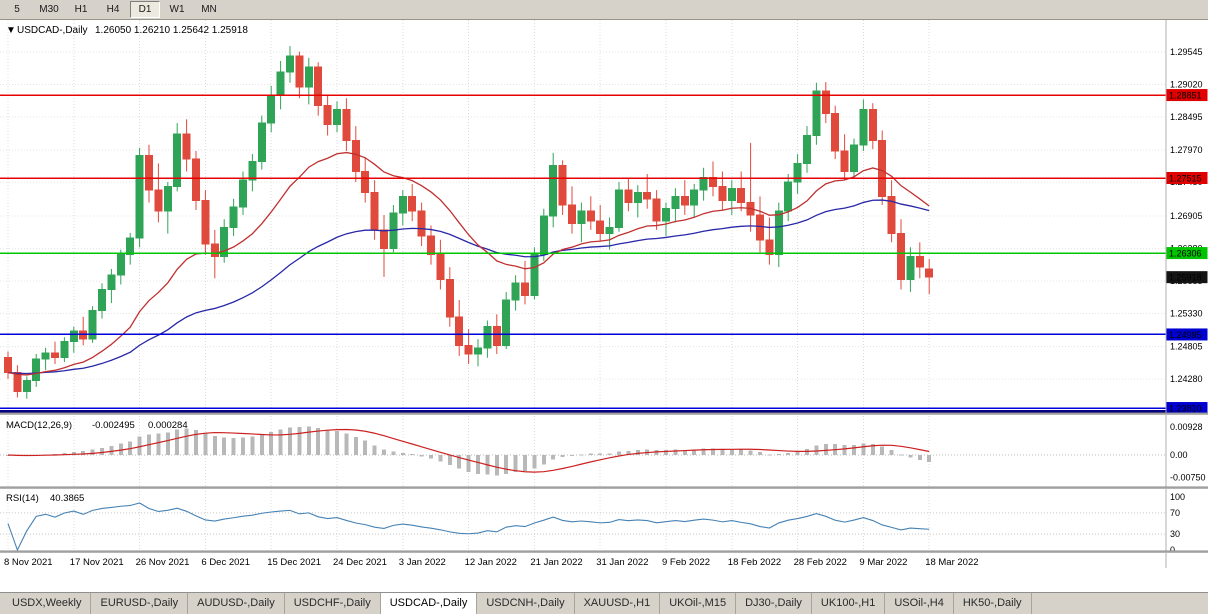  What do you see at coordinates (11, 30) in the screenshot?
I see `collapse-indicator-icon: ▼` at bounding box center [11, 30].